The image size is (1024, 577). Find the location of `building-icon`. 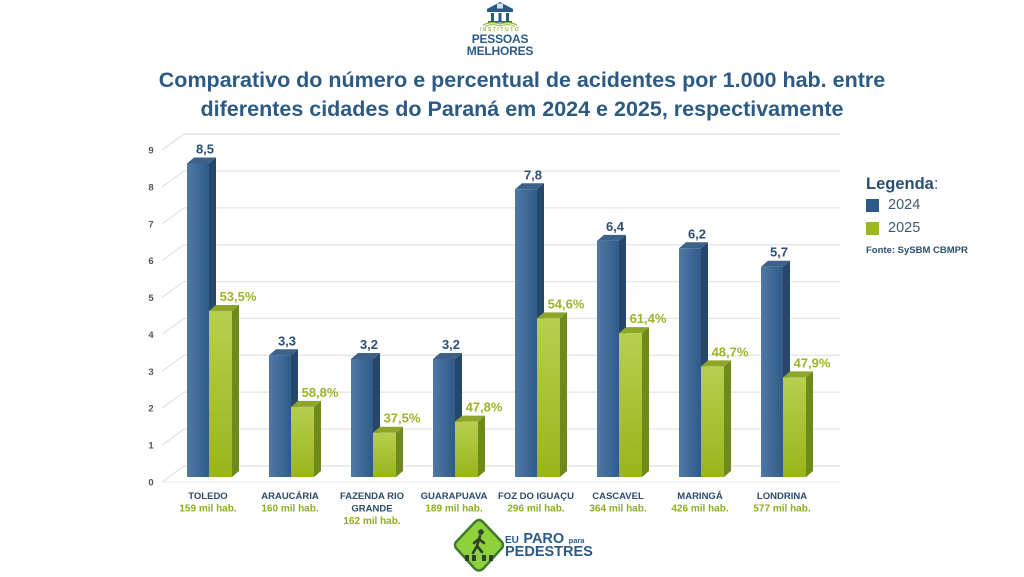

building-icon is located at coordinates (500, 14).